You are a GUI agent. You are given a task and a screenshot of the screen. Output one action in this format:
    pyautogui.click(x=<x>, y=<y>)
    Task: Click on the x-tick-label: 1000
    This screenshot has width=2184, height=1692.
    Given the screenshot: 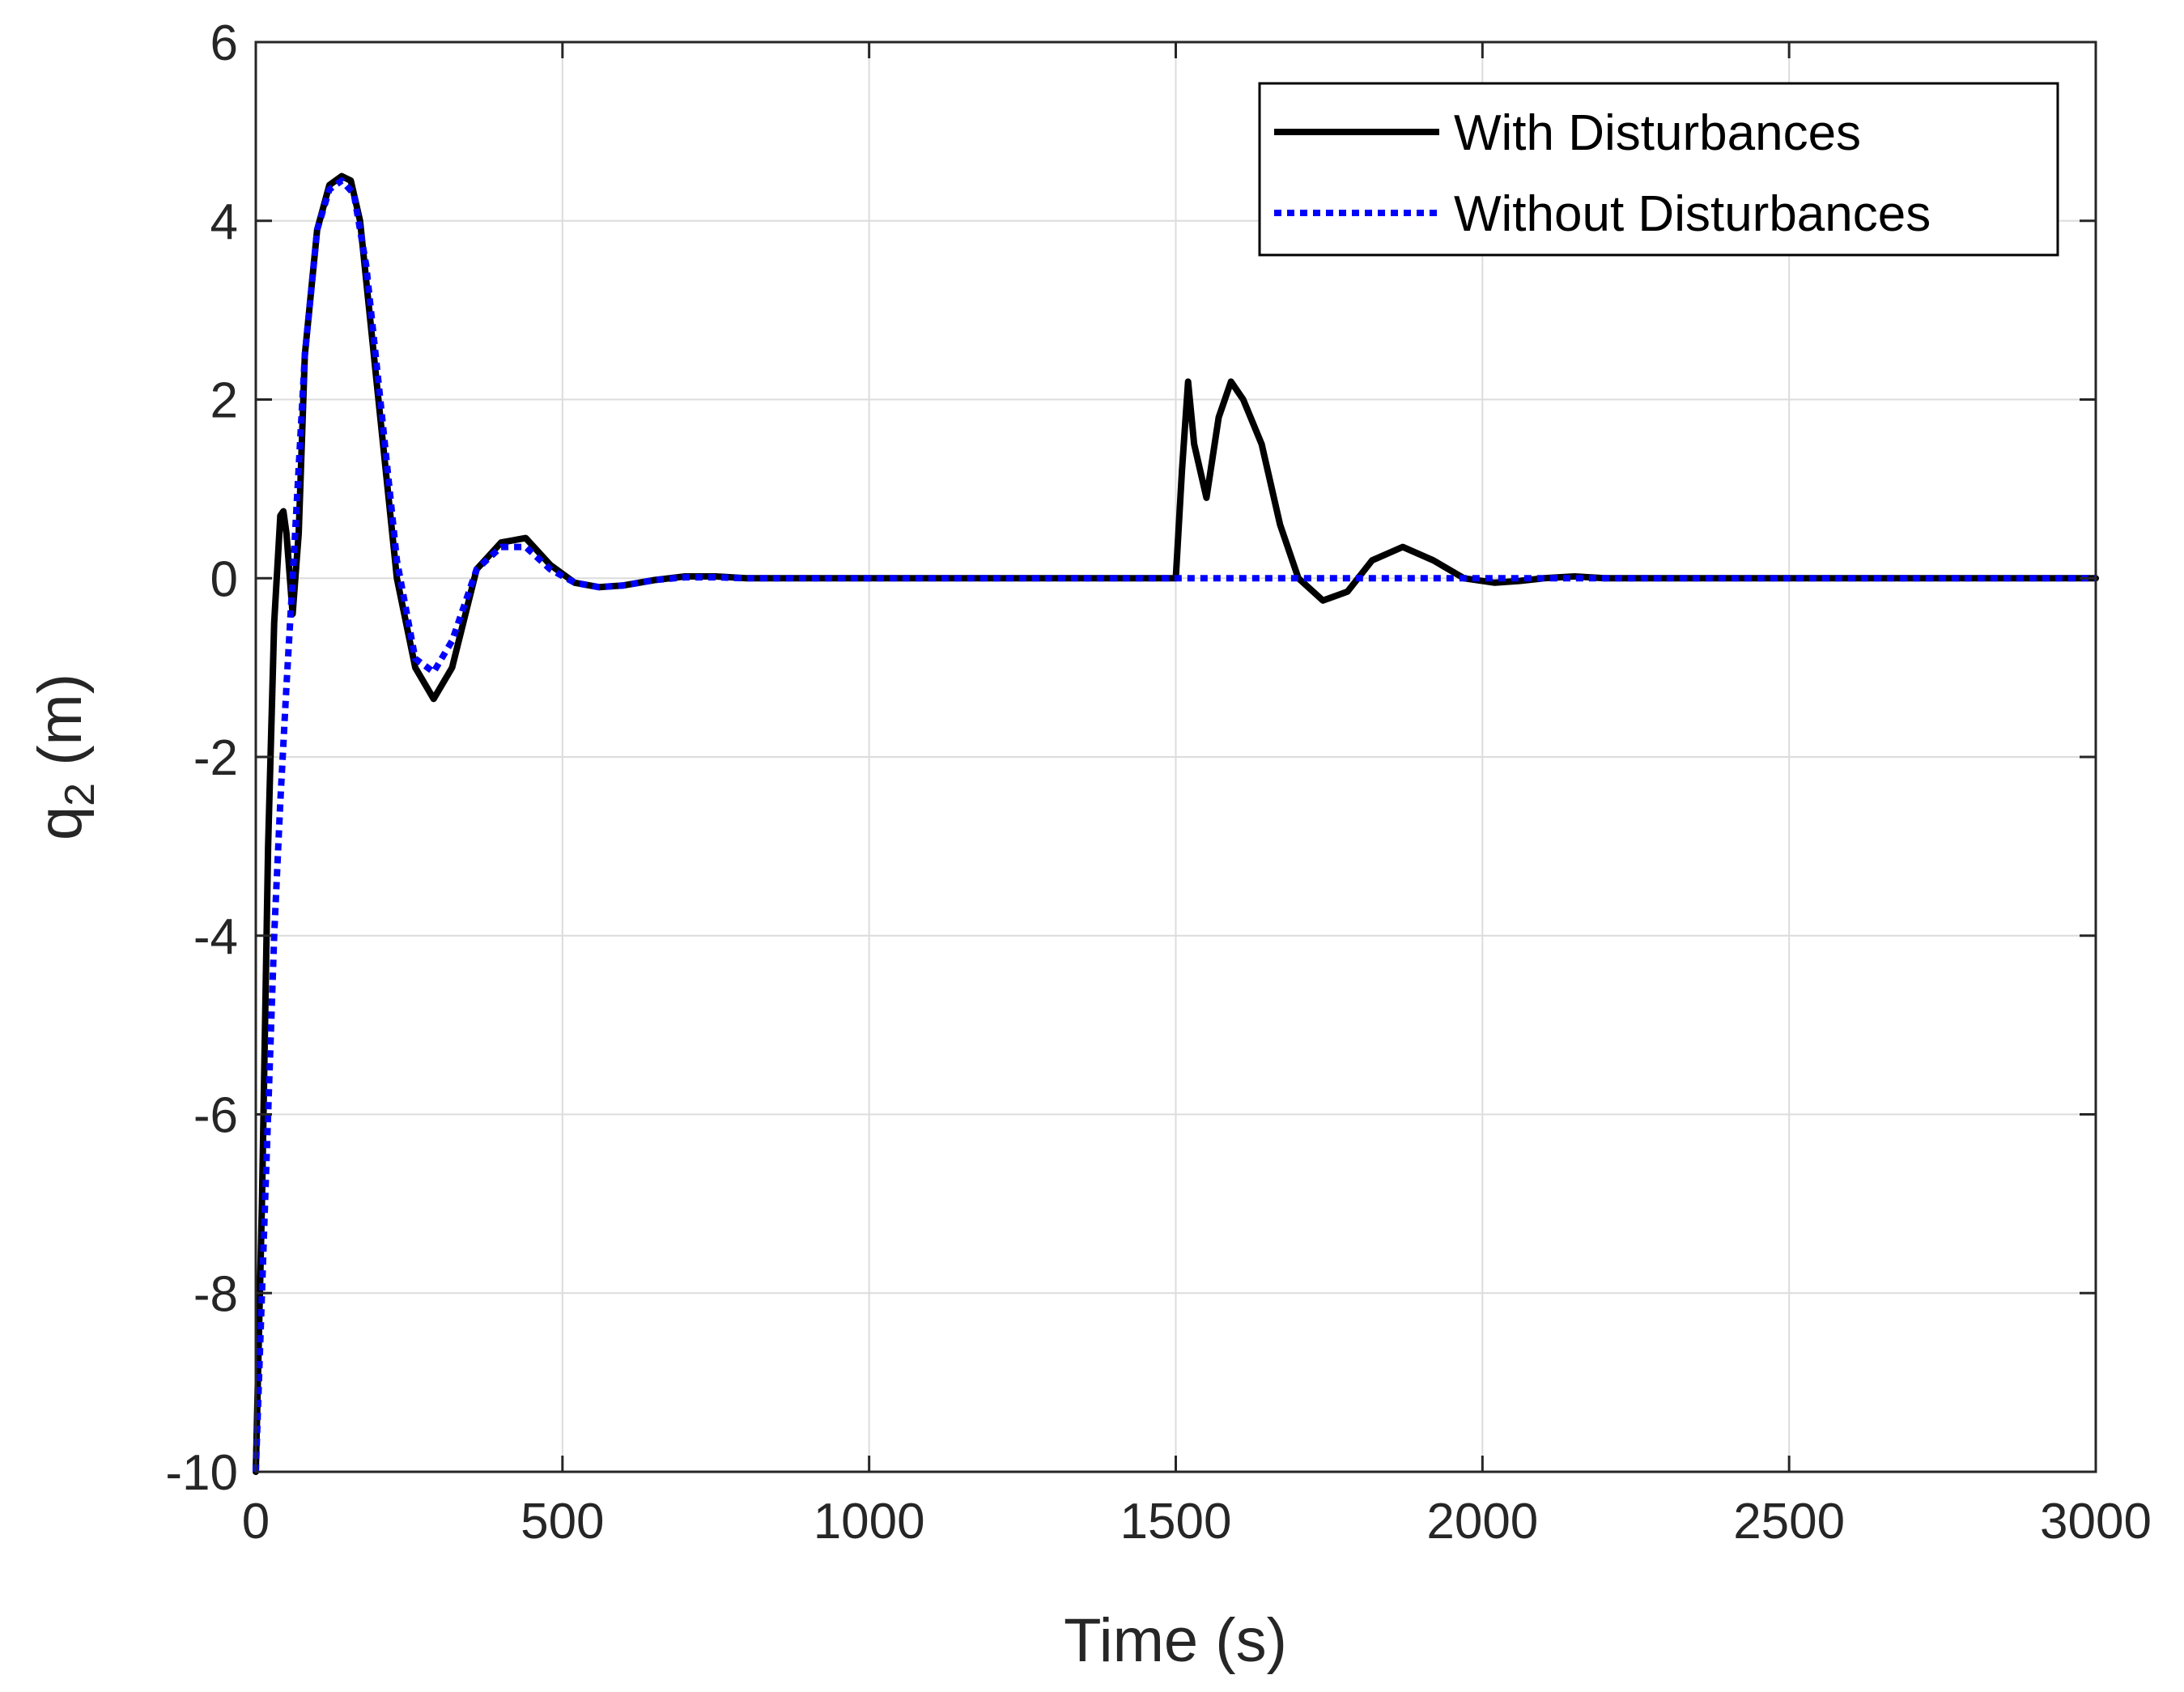 What is the action you would take?
    pyautogui.click(x=870, y=1522)
    